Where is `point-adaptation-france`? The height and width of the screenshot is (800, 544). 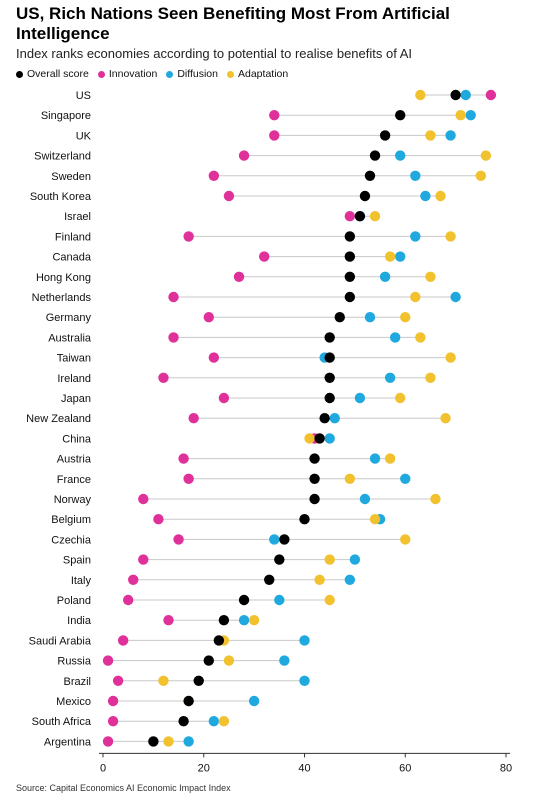 point-adaptation-france is located at coordinates (350, 478).